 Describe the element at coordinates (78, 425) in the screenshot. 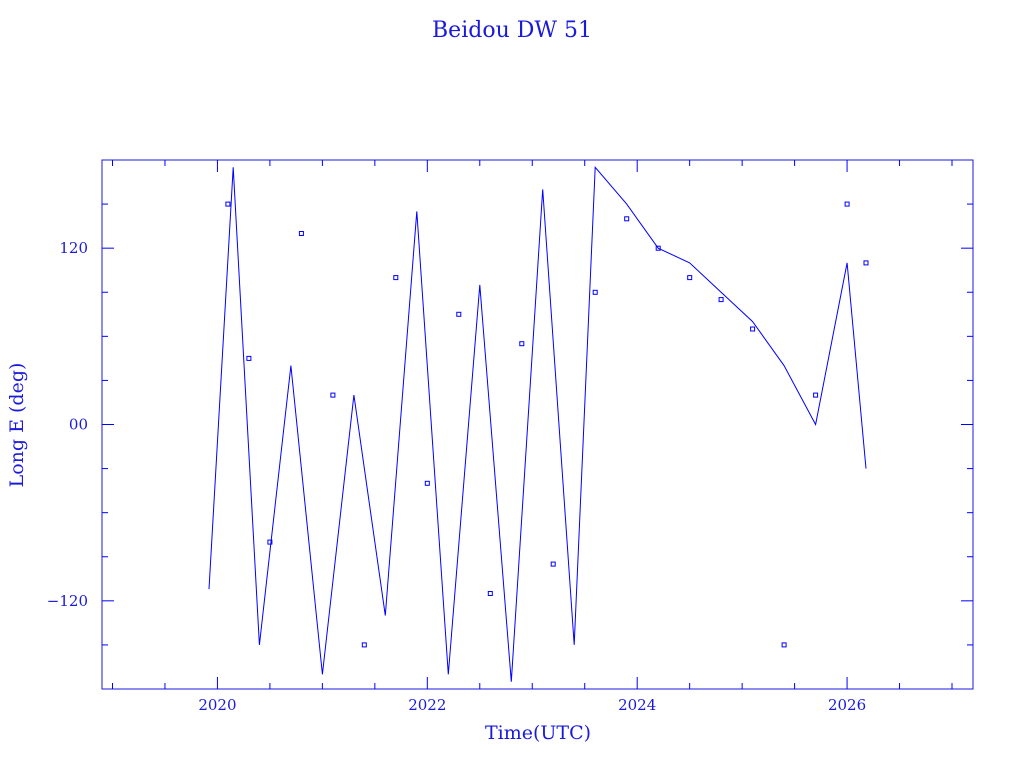

I see `y-tick-label: 00` at that location.